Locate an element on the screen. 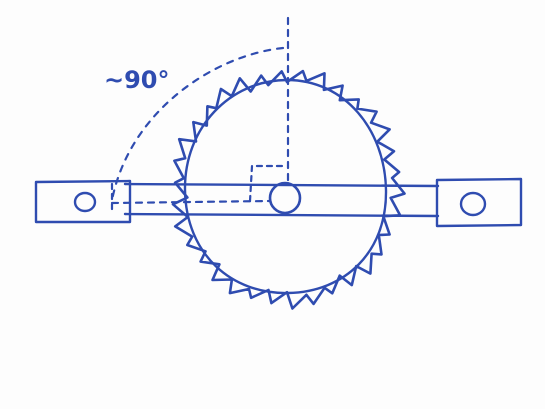  horizontal-reference-dashed-line is located at coordinates (191, 202).